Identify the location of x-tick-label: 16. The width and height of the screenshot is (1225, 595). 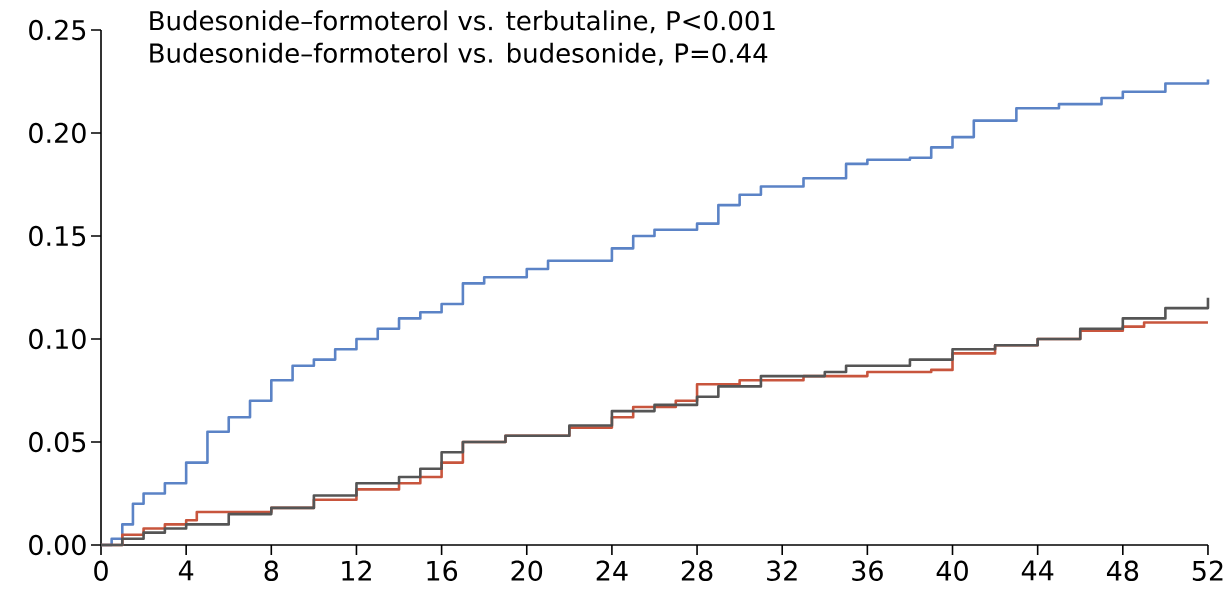
(442, 570).